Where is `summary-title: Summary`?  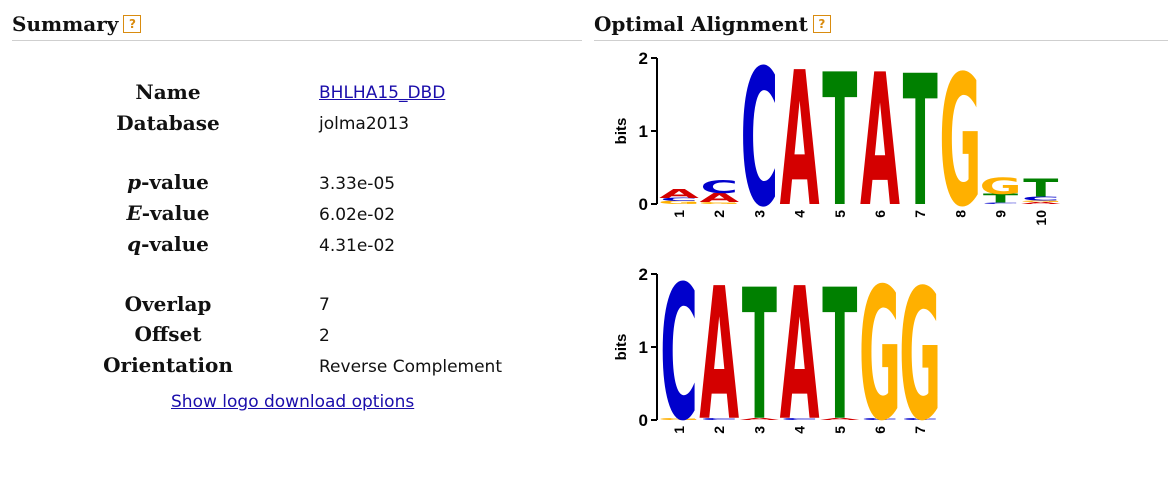 summary-title: Summary is located at coordinates (65, 24).